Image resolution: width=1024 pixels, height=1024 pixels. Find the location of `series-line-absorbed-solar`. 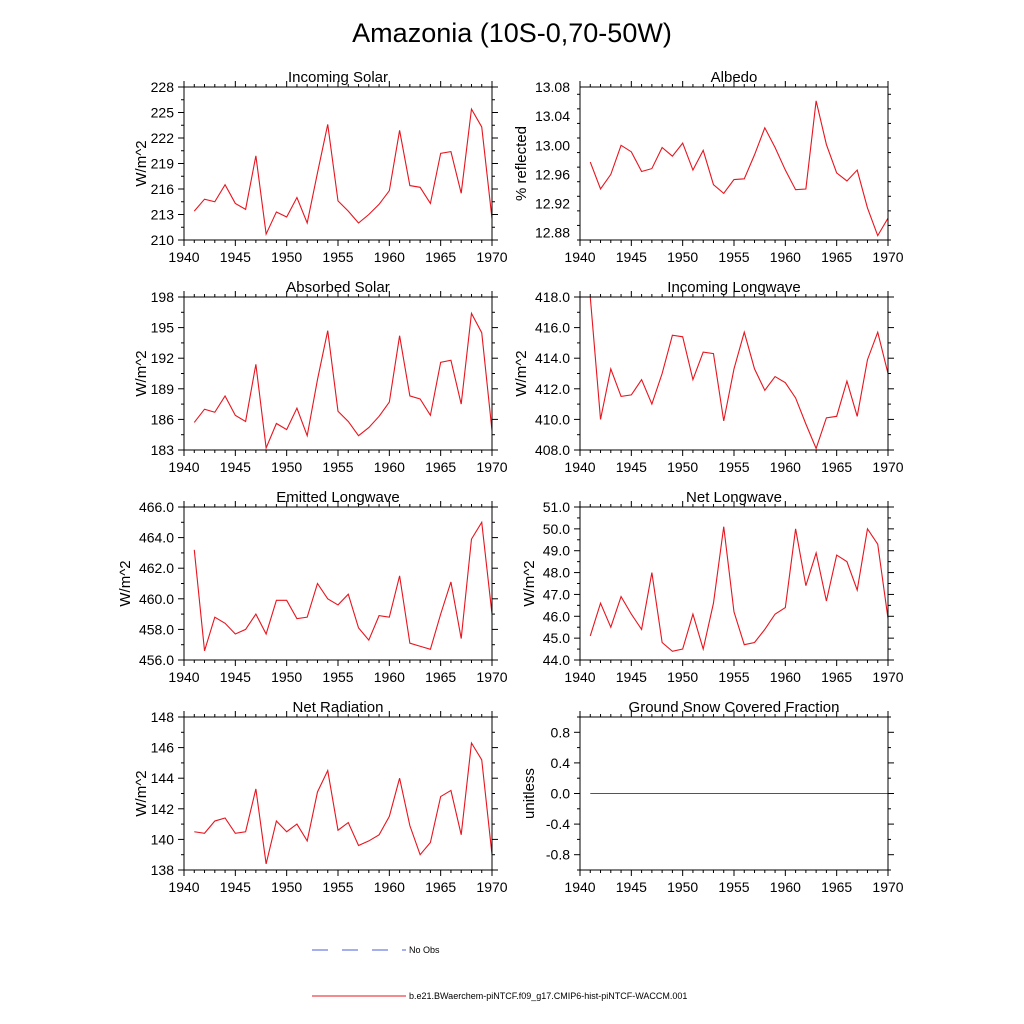

series-line-absorbed-solar is located at coordinates (342, 380).